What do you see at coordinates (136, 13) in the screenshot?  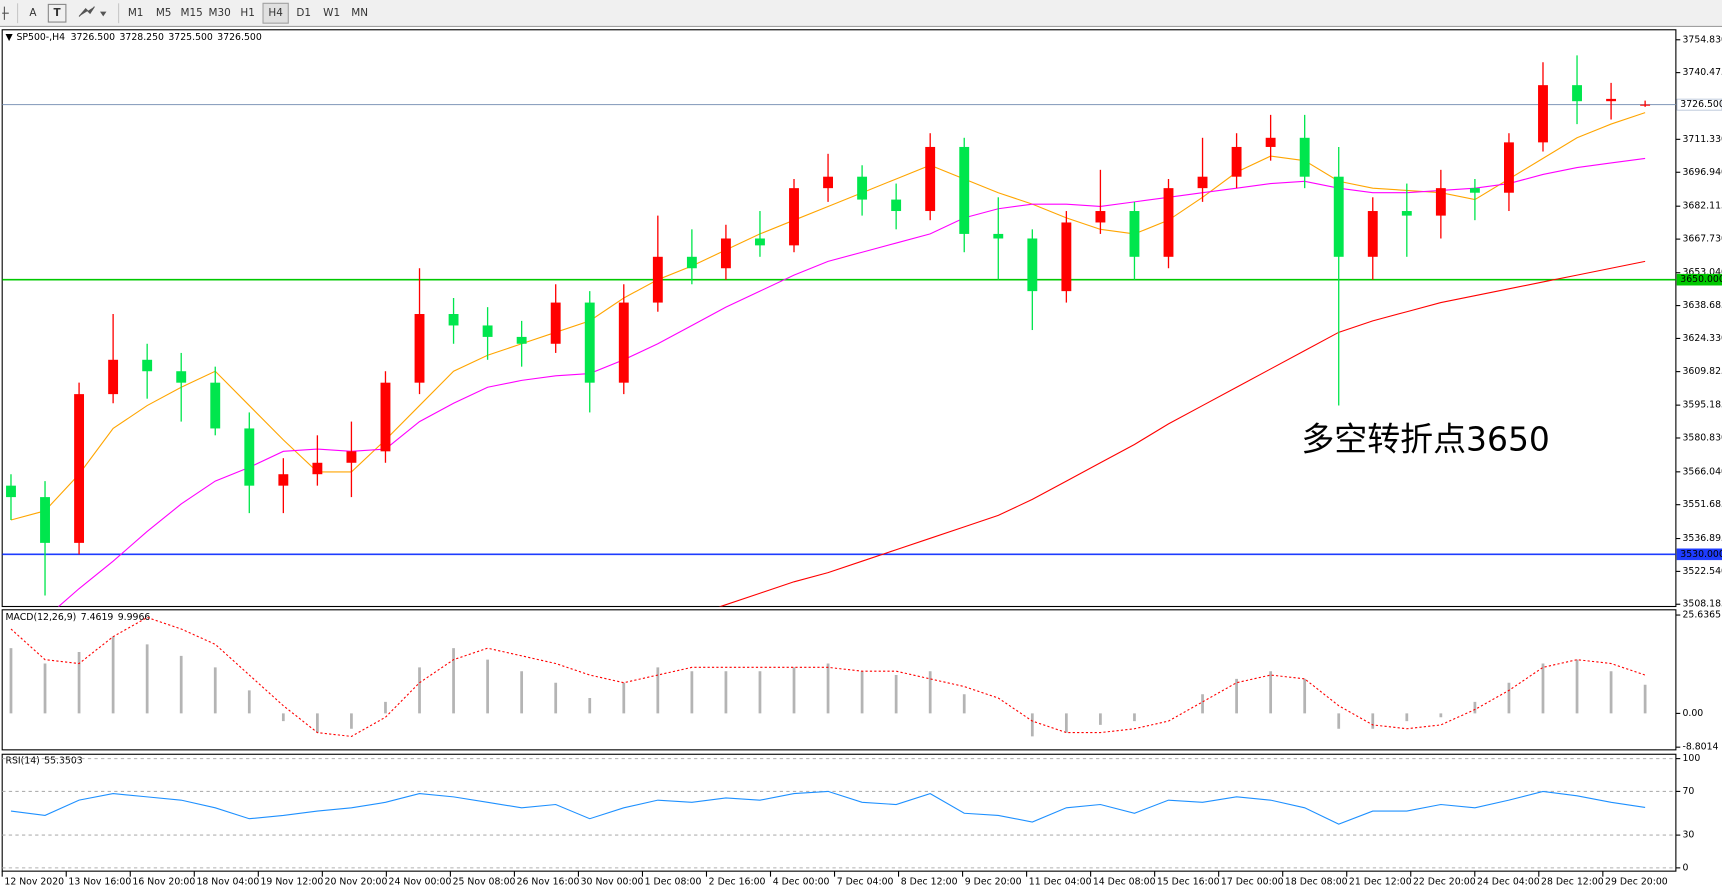 I see `timeframe-button: M1` at bounding box center [136, 13].